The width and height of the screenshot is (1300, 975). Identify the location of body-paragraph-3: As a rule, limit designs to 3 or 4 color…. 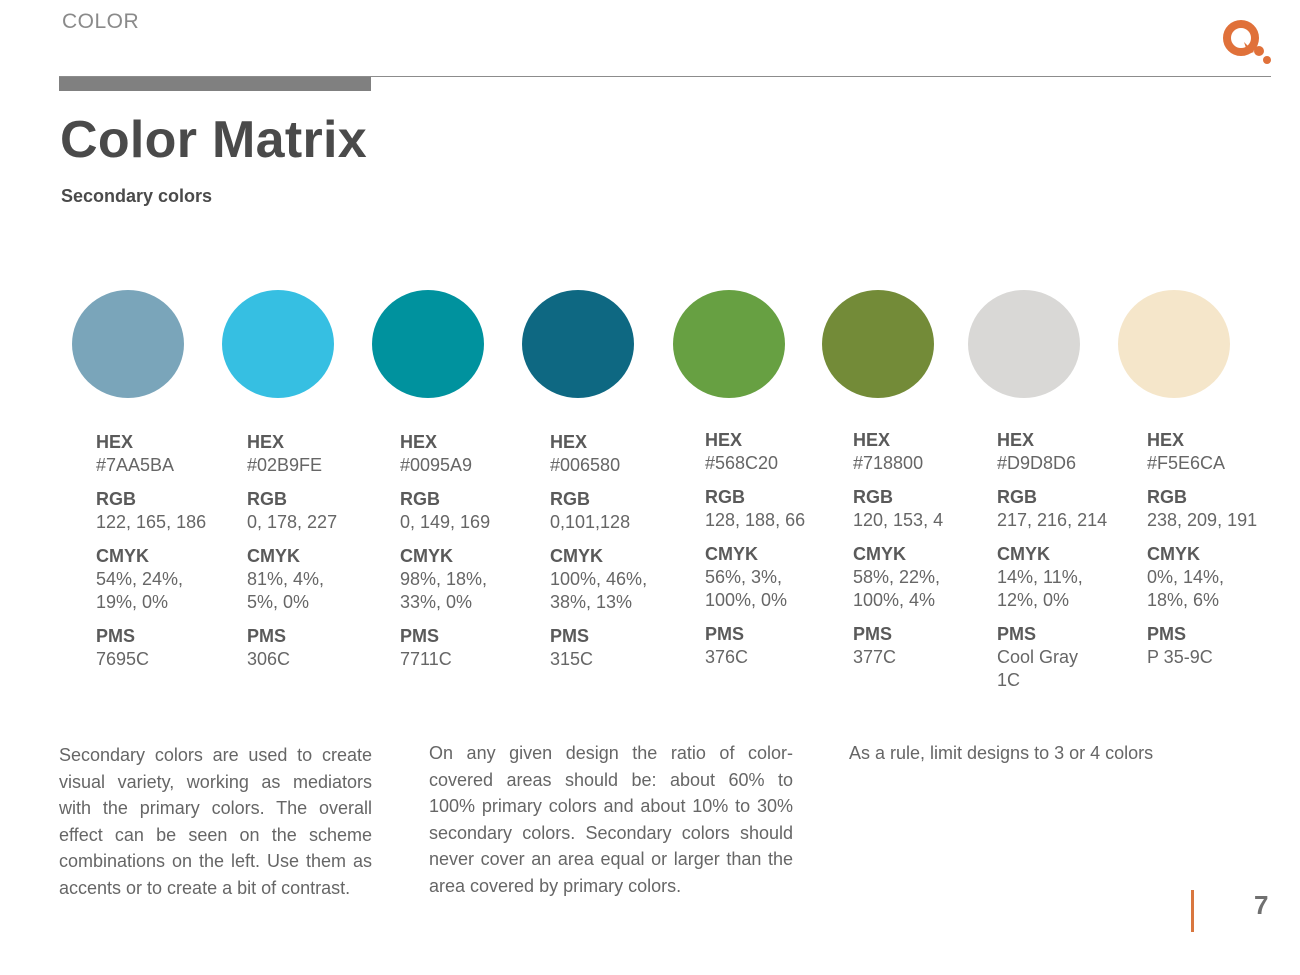
(1001, 753).